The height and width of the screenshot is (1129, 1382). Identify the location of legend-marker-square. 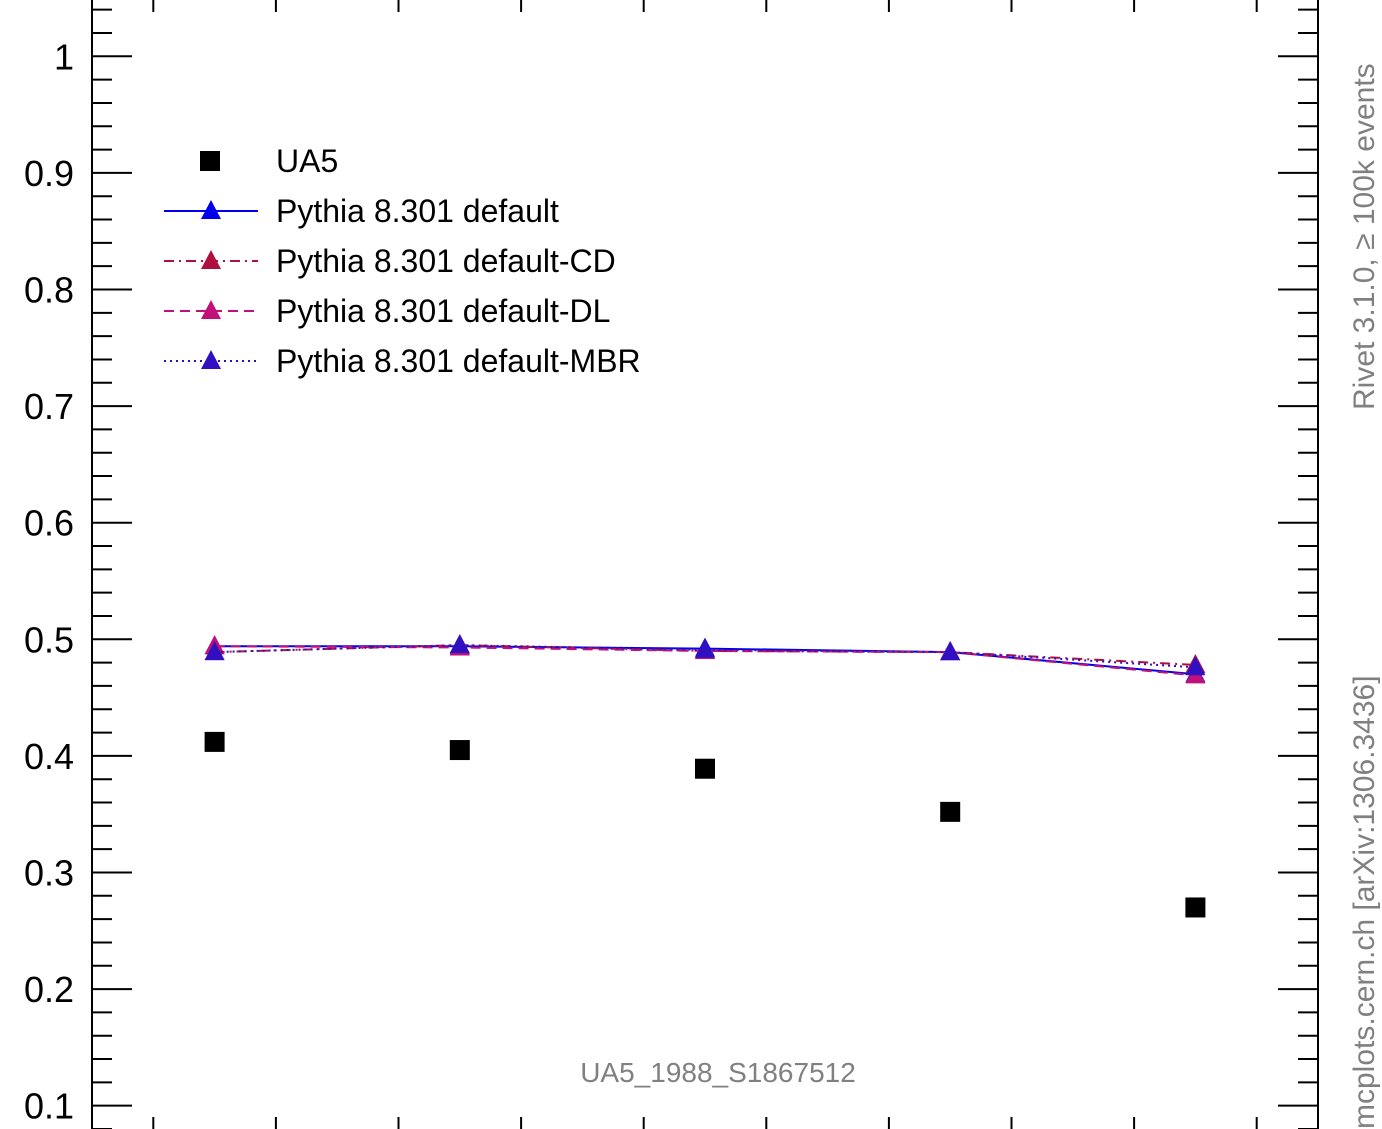
(210, 161).